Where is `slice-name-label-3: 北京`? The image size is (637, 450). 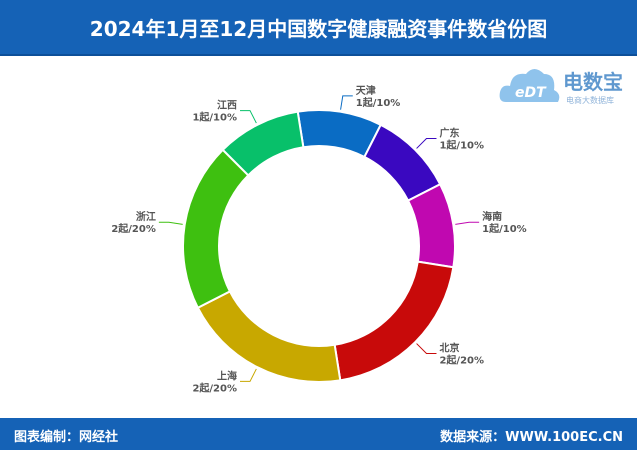
slice-name-label-3: 北京 is located at coordinates (449, 347).